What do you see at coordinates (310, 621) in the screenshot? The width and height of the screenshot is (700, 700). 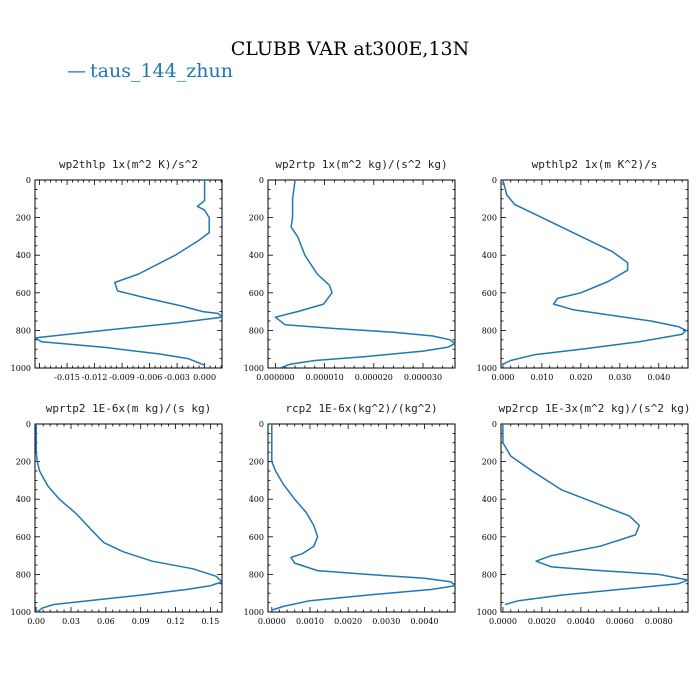 I see `x-tick-label: 0.0010` at bounding box center [310, 621].